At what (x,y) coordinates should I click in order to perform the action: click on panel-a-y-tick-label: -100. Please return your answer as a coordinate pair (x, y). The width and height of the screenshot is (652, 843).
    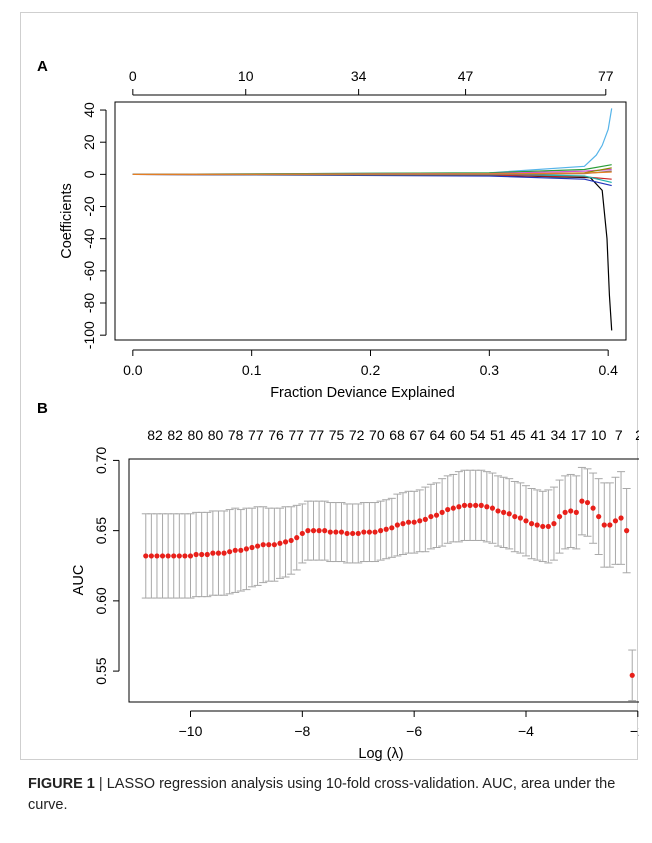
    Looking at the image, I should click on (89, 335).